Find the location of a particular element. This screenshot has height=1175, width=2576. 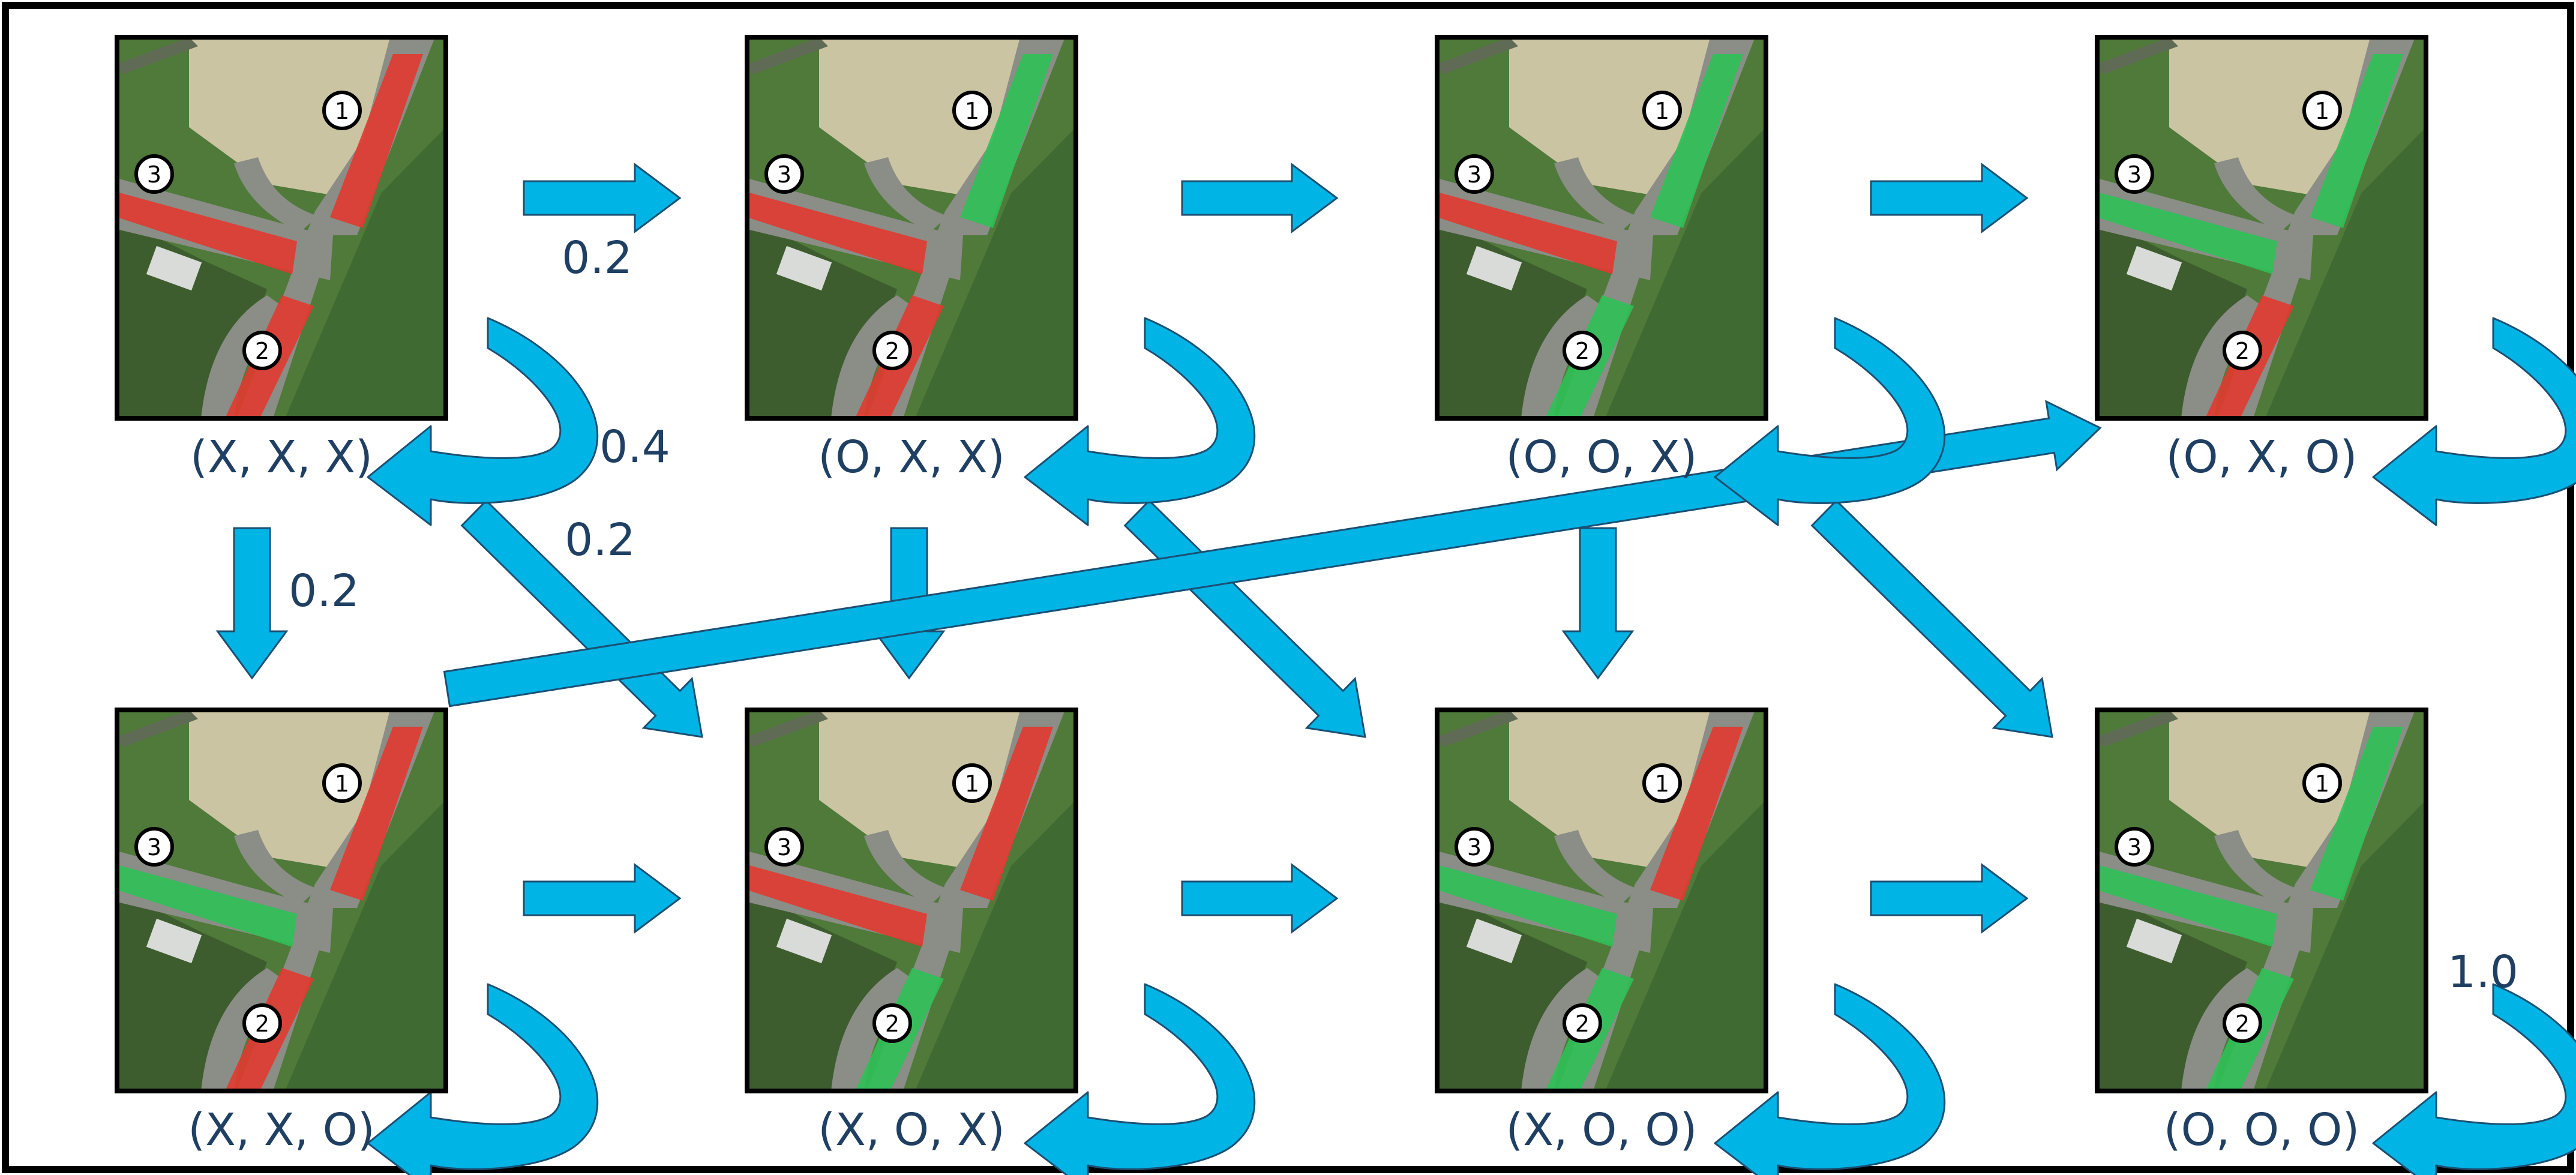

state-tile-s_oxo: 1 2 3 (O, X, O) is located at coordinates (2261, 259).